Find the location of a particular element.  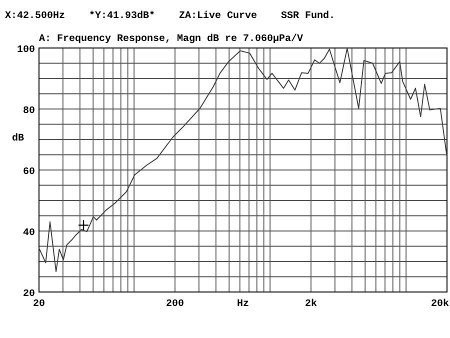

text: SSR Fund. is located at coordinates (308, 16).